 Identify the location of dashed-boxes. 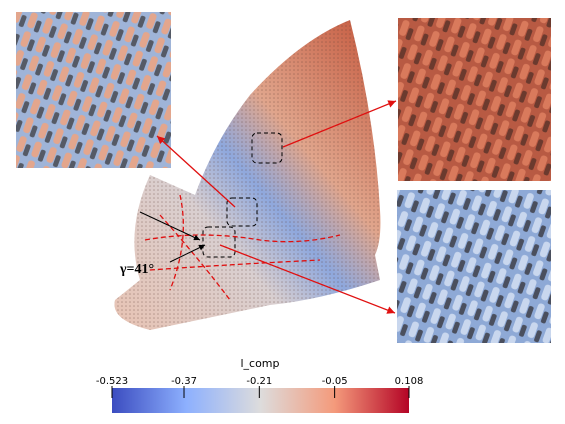
(242, 195).